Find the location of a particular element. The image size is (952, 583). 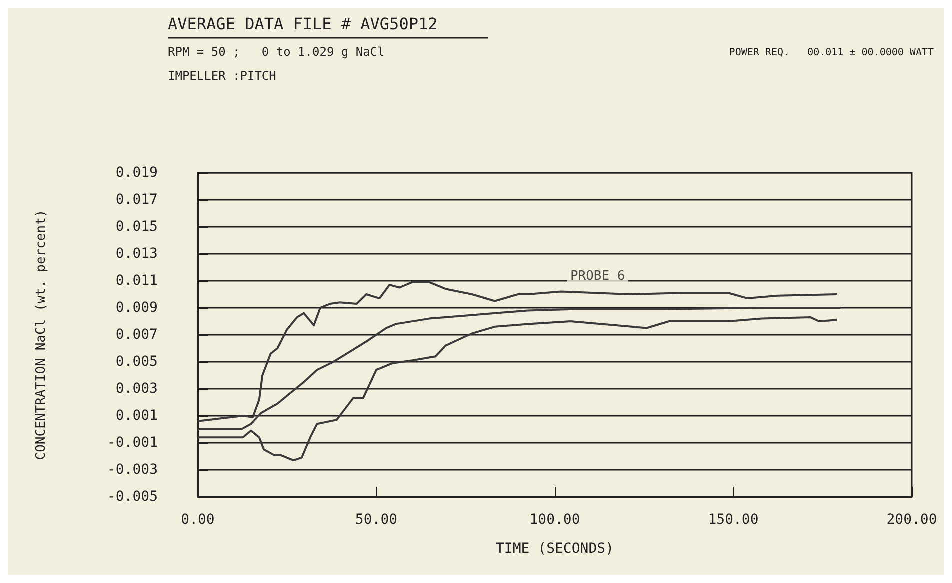

y-tick-label: 0.001 is located at coordinates (137, 416).